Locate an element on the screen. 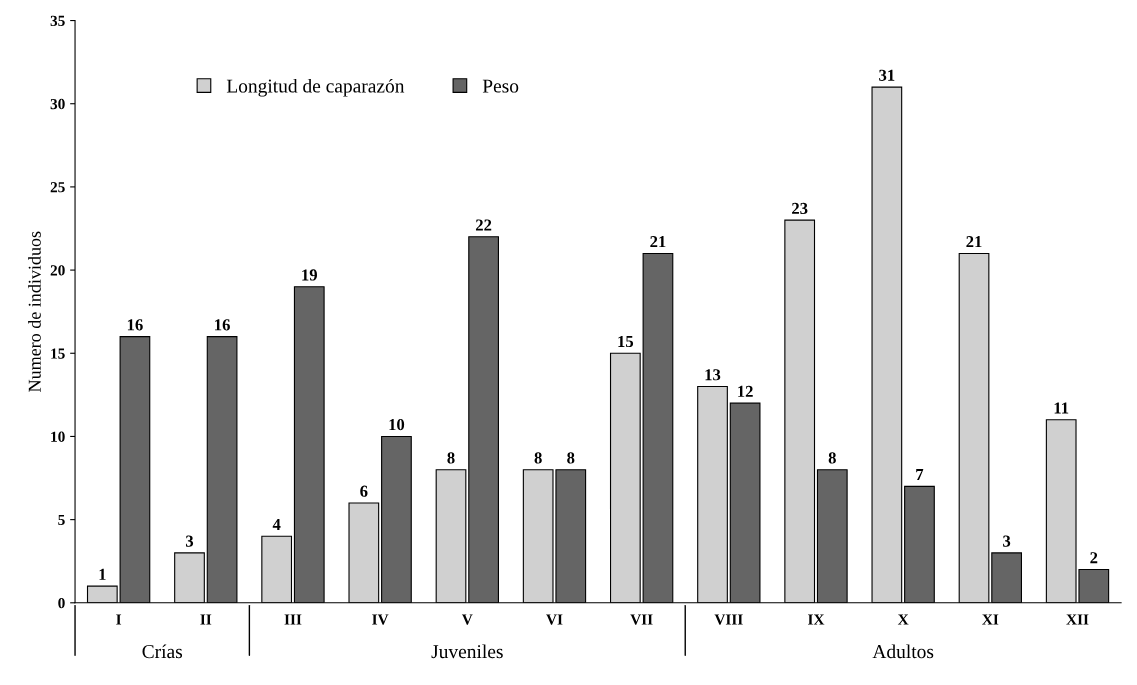 This screenshot has width=1137, height=685. text: Crías is located at coordinates (162, 651).